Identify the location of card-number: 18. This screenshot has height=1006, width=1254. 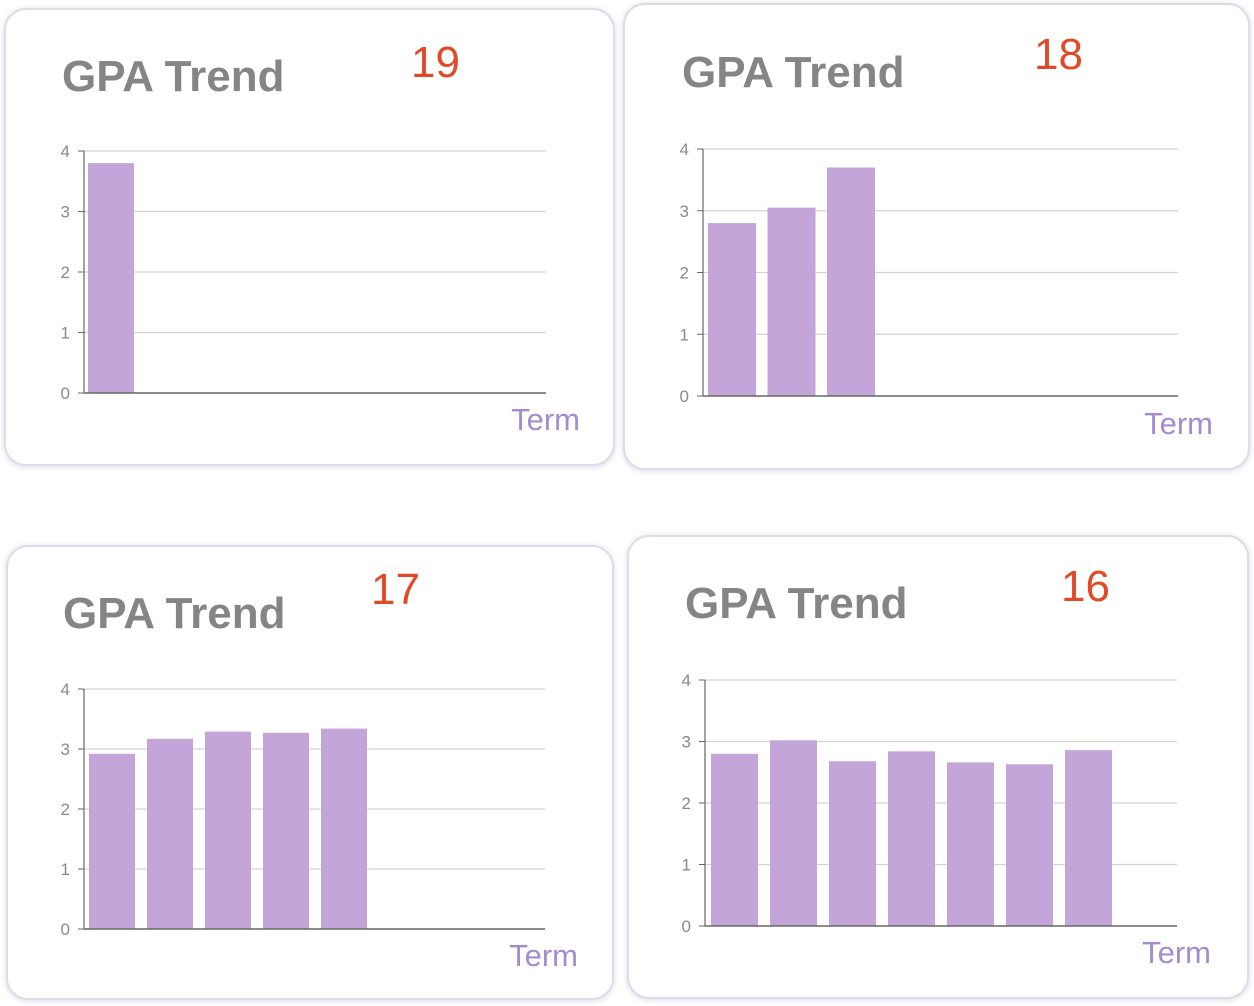
(1058, 54).